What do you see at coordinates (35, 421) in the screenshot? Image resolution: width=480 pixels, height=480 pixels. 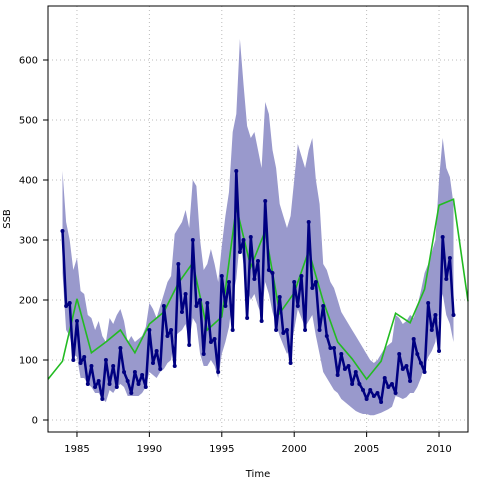 I see `y-tick-label: 0` at bounding box center [35, 421].